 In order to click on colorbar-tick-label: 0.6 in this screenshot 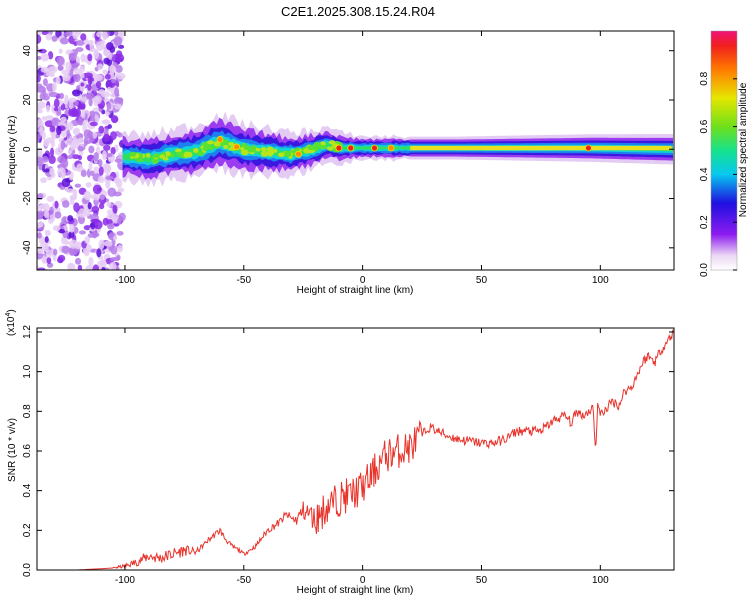, I will do `click(704, 126)`.